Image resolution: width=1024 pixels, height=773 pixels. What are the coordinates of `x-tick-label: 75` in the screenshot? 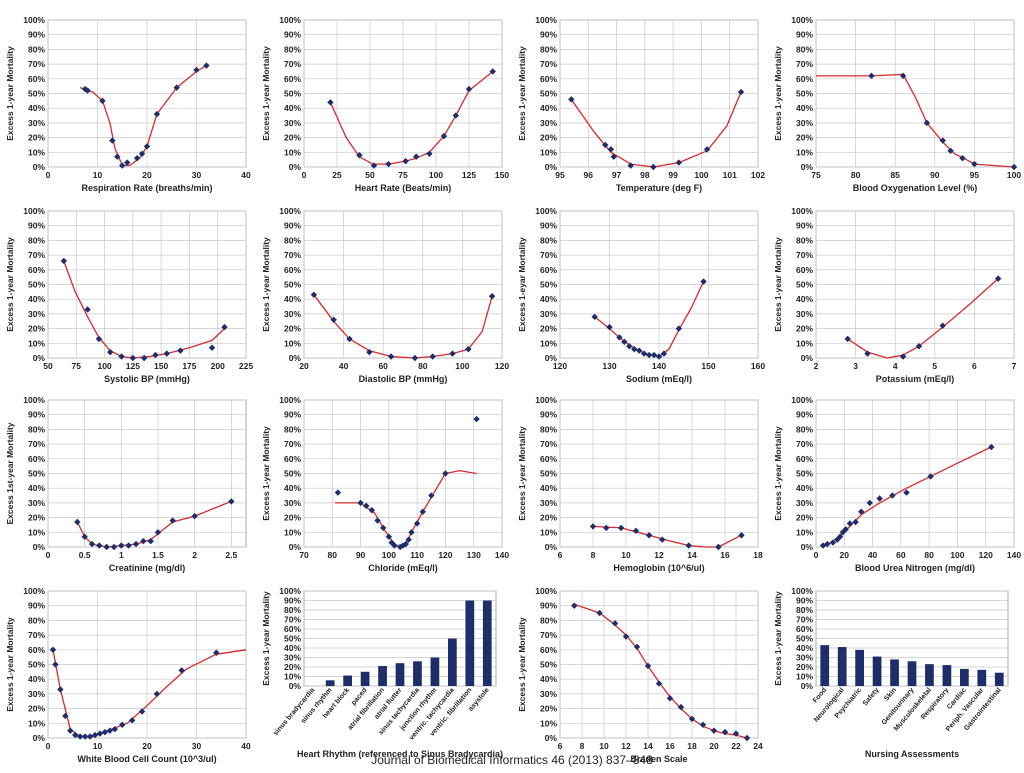 It's located at (403, 175).